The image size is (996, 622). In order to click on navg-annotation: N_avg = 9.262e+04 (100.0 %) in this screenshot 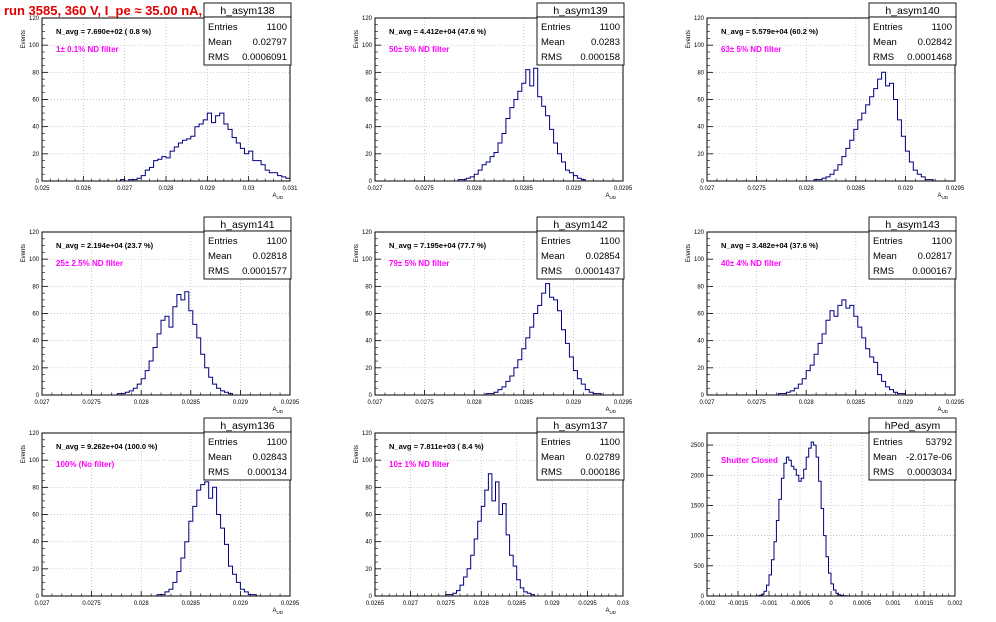, I will do `click(107, 446)`.